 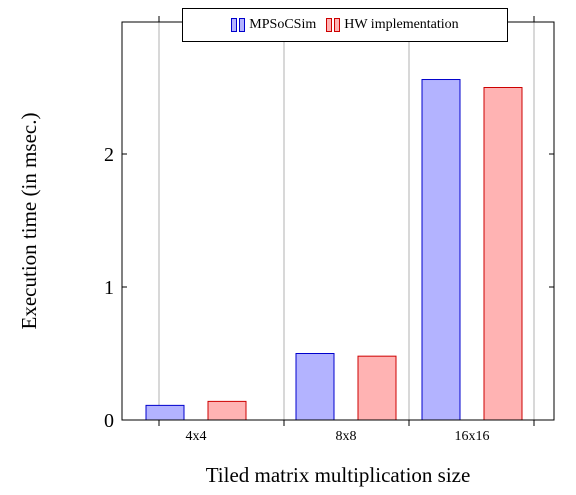 What do you see at coordinates (283, 24) in the screenshot?
I see `legend-label-mpsocsim: MPSoCSim` at bounding box center [283, 24].